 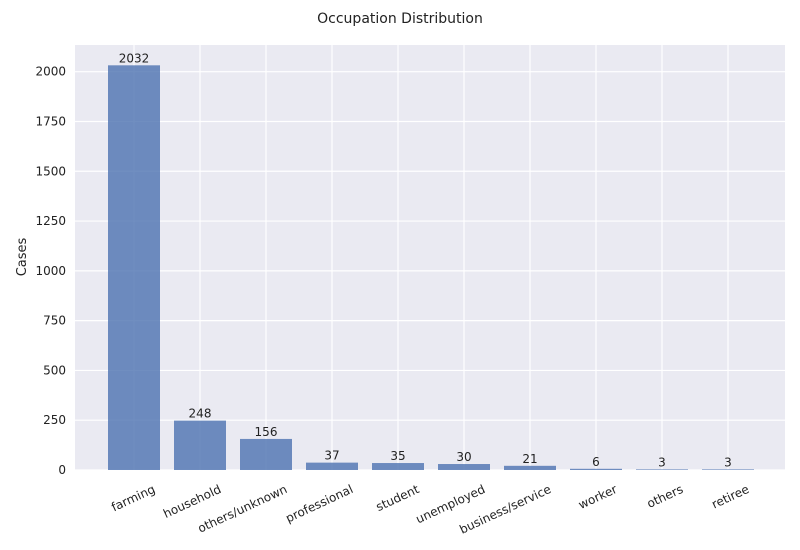 I want to click on bar-retiree, so click(x=728, y=469).